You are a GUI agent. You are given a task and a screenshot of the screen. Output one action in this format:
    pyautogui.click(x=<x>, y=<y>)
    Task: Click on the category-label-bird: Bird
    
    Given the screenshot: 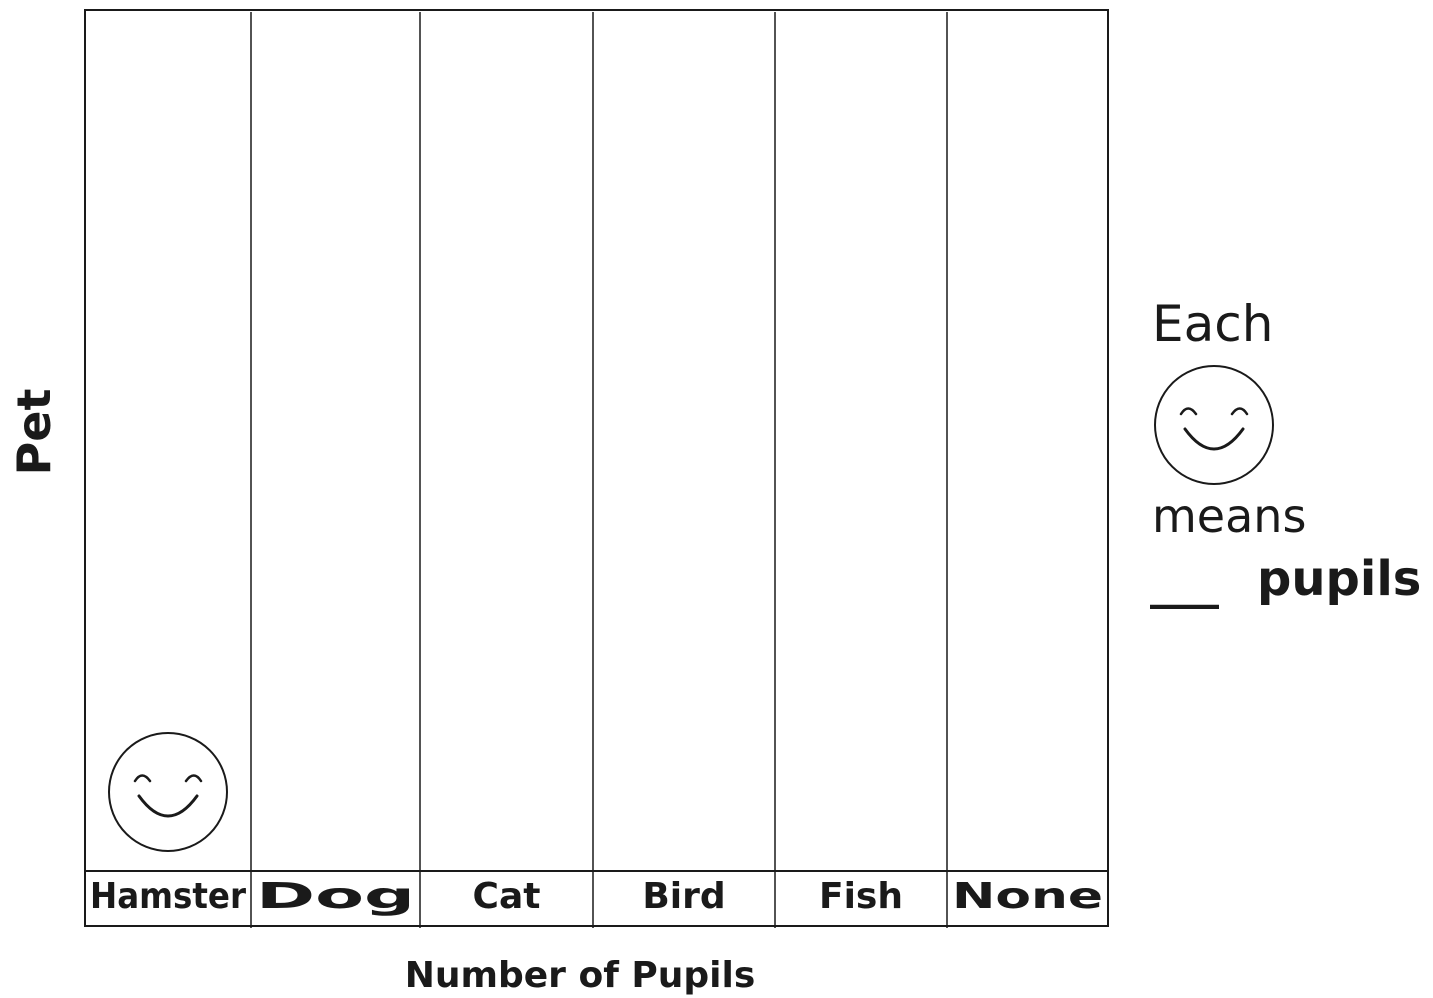 What is the action you would take?
    pyautogui.click(x=683, y=896)
    